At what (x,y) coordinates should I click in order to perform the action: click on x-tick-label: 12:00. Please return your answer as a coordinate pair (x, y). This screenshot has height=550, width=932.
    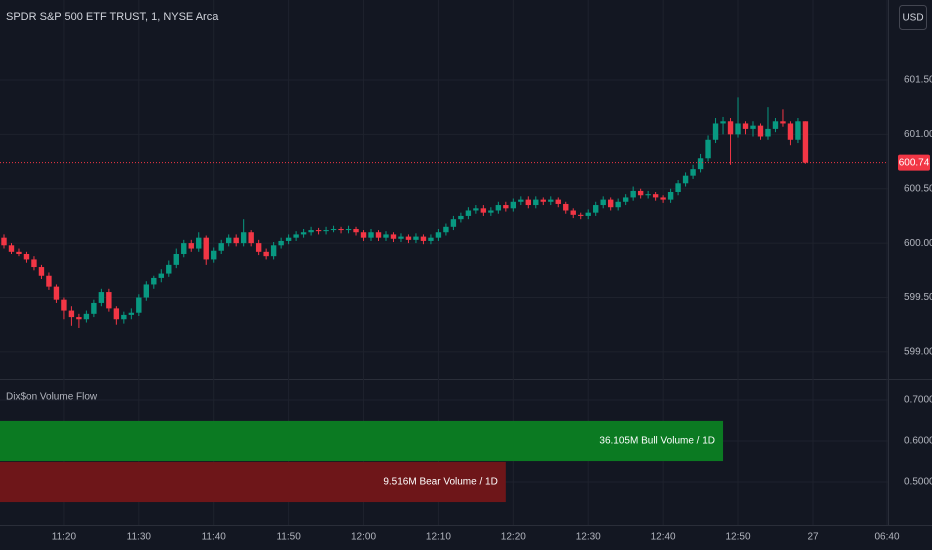
    Looking at the image, I should click on (363, 537).